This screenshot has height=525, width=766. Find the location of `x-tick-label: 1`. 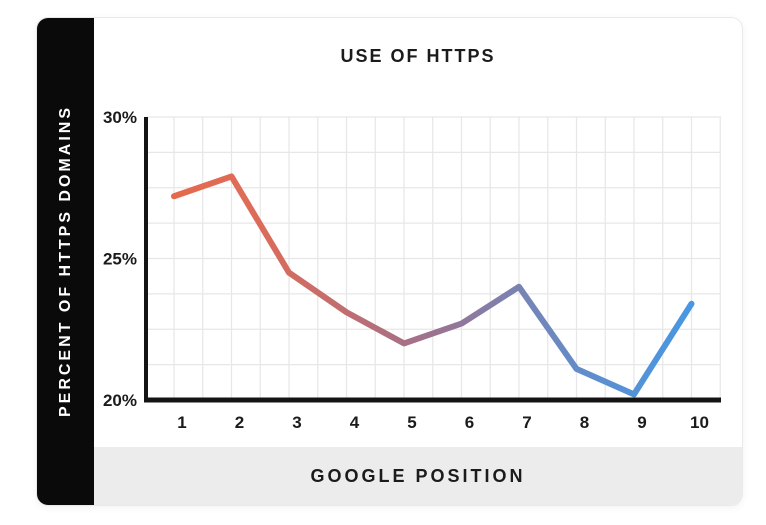

x-tick-label: 1 is located at coordinates (181, 422).